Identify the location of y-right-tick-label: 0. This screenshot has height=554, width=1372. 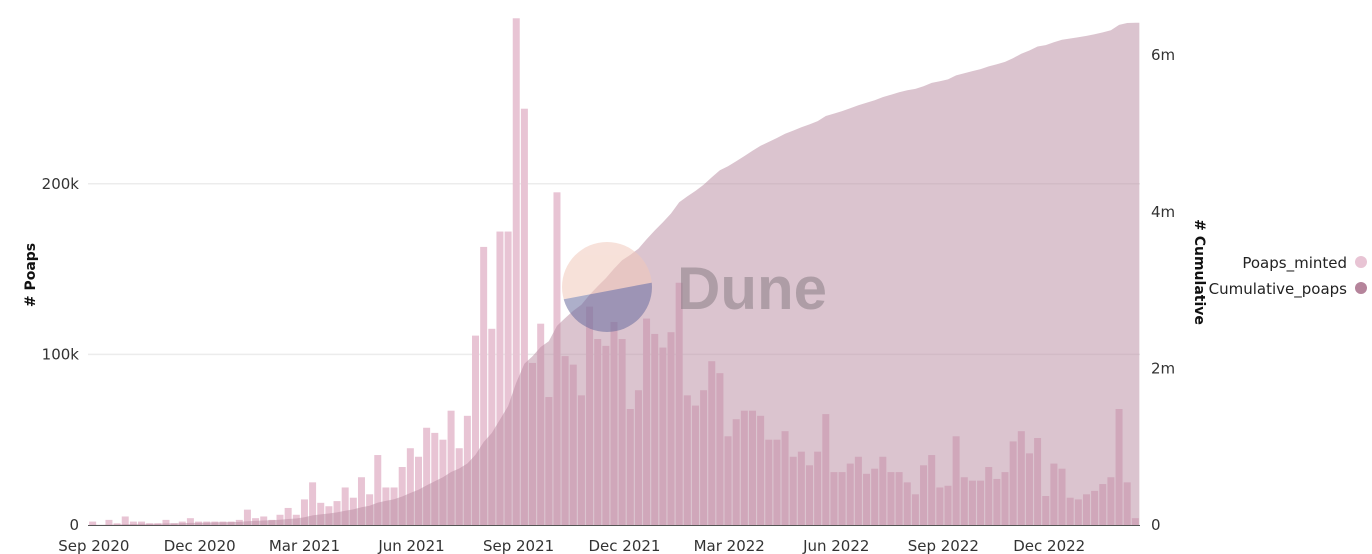
(1156, 525).